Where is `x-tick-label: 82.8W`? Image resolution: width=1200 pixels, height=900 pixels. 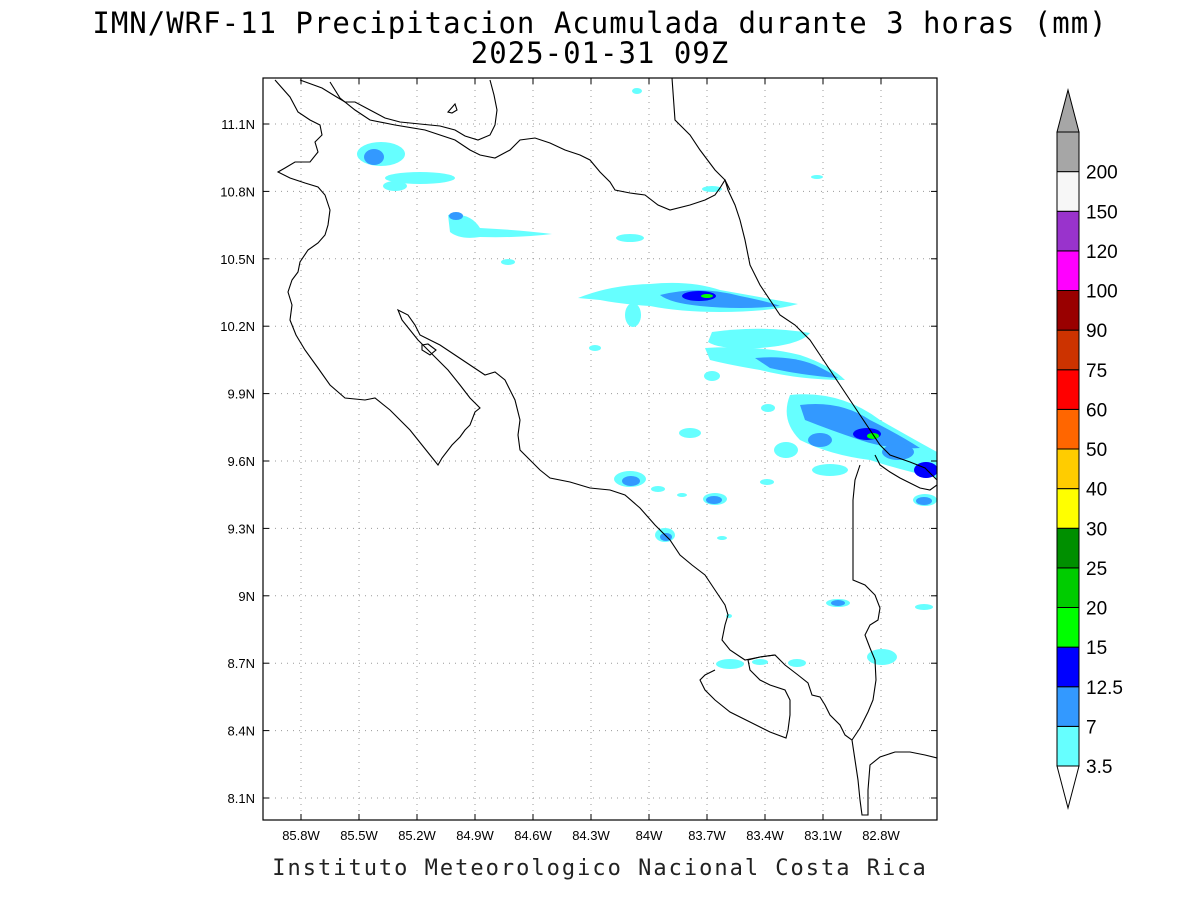 x-tick-label: 82.8W is located at coordinates (881, 835).